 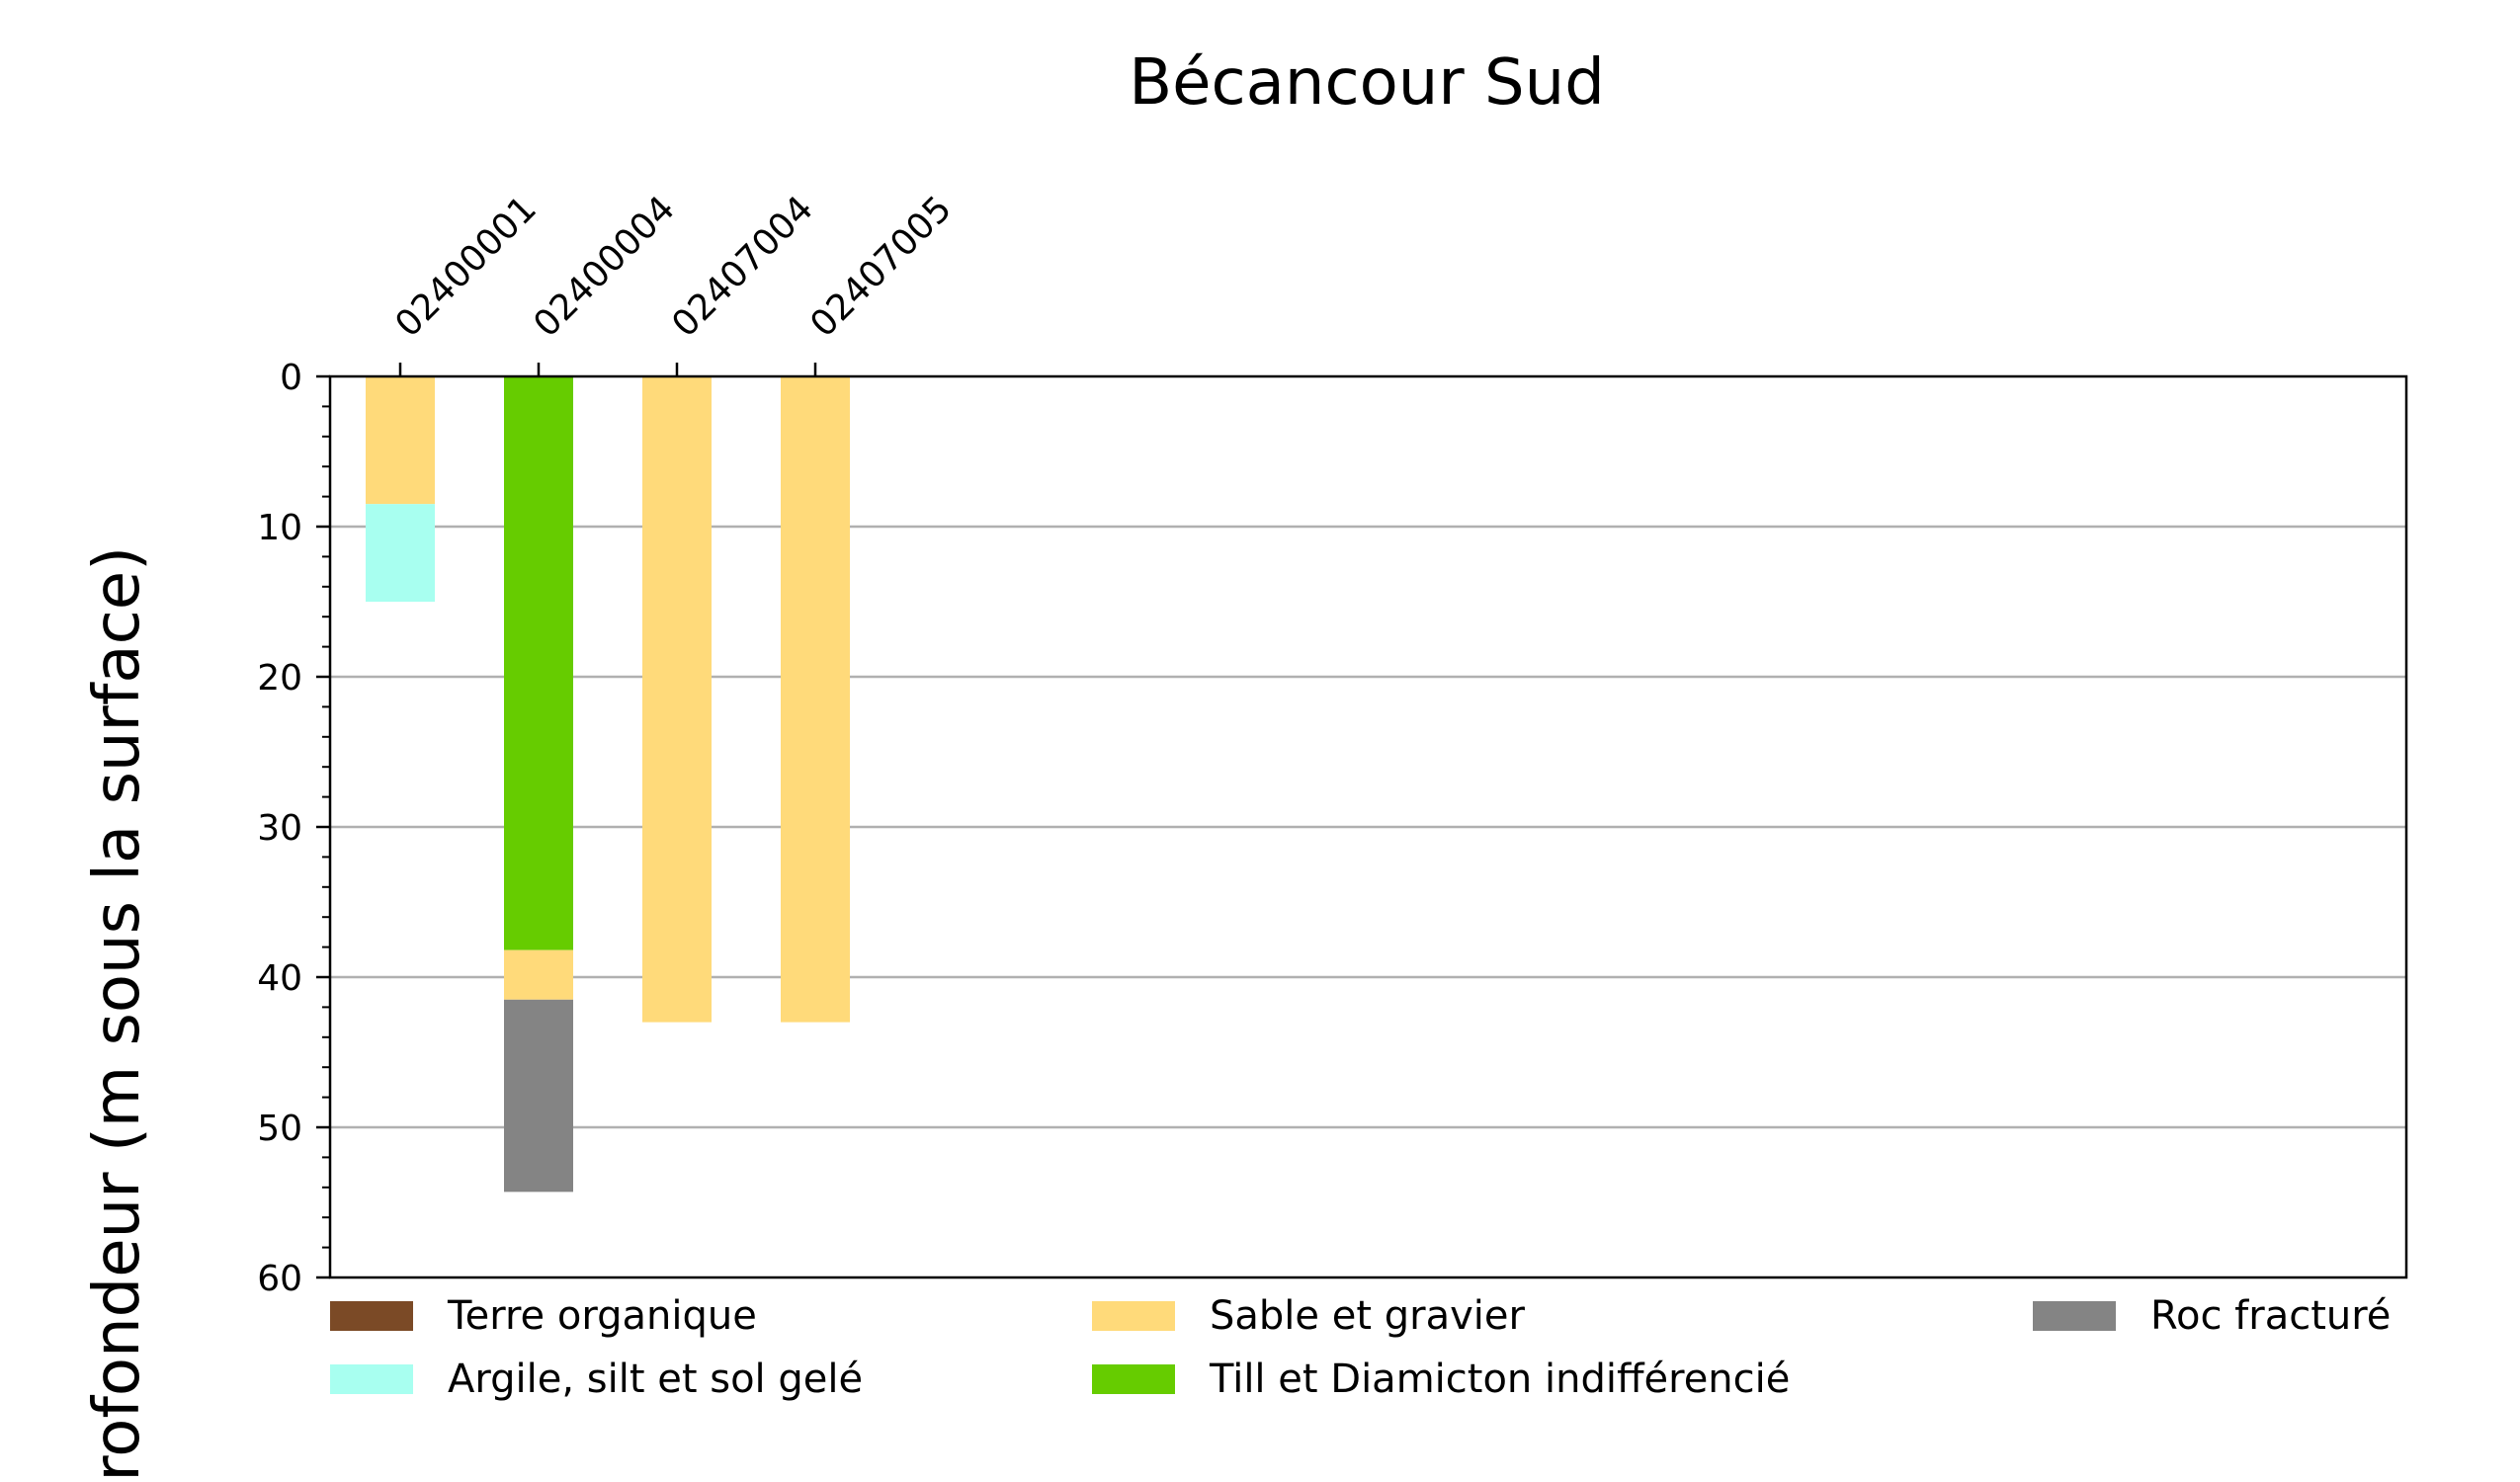 What do you see at coordinates (2270, 1316) in the screenshot?
I see `legend-label: Roc fracturé` at bounding box center [2270, 1316].